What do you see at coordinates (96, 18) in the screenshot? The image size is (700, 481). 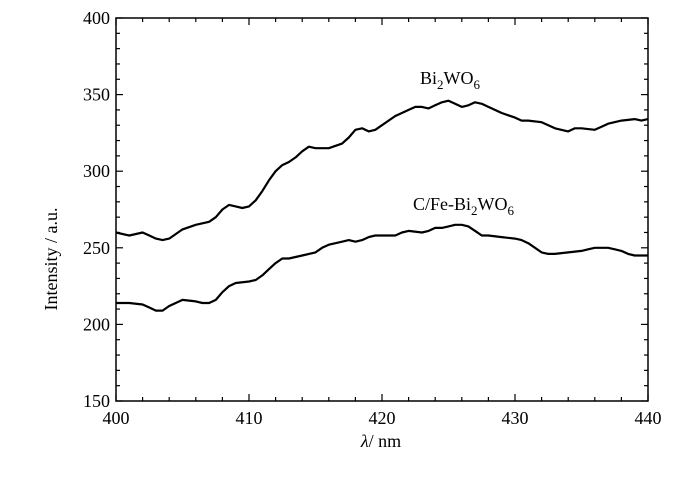 I see `y-tick-label: 400` at bounding box center [96, 18].